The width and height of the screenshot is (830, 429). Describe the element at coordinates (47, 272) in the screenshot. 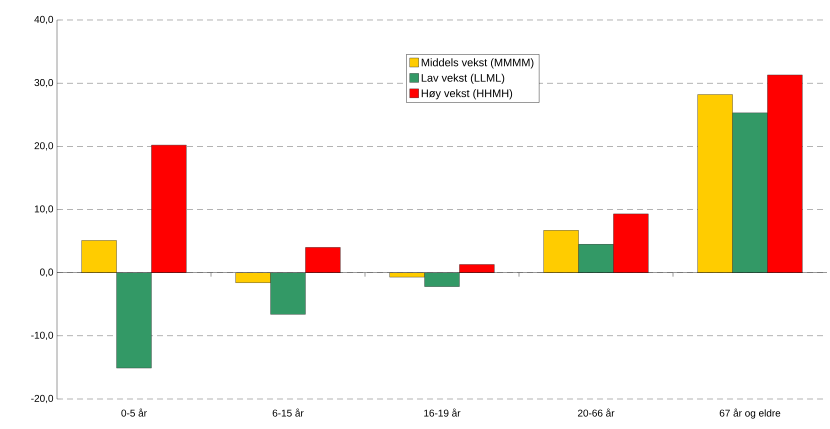

I see `y-tick-label: 0,0` at that location.